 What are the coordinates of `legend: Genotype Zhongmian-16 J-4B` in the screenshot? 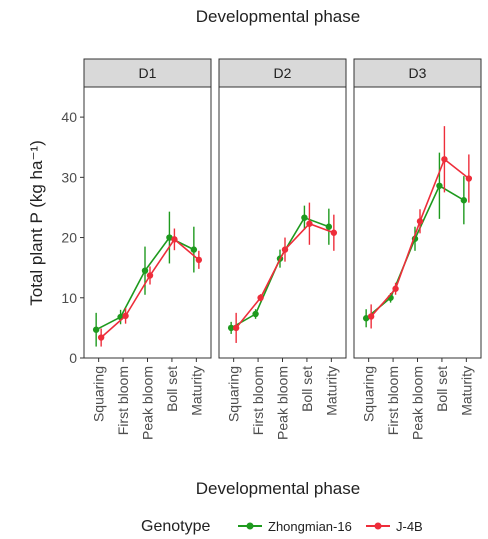 It's located at (282, 526).